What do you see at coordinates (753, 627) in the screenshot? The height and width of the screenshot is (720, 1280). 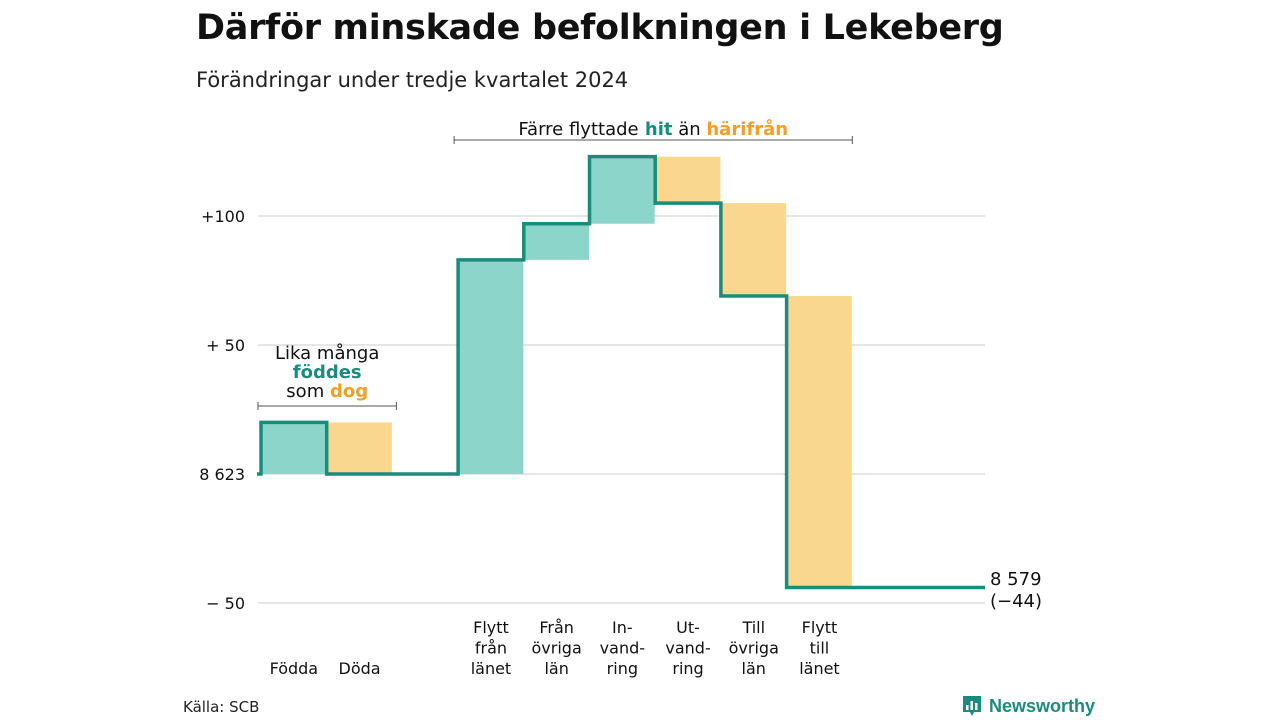 I see `category-label: Till` at bounding box center [753, 627].